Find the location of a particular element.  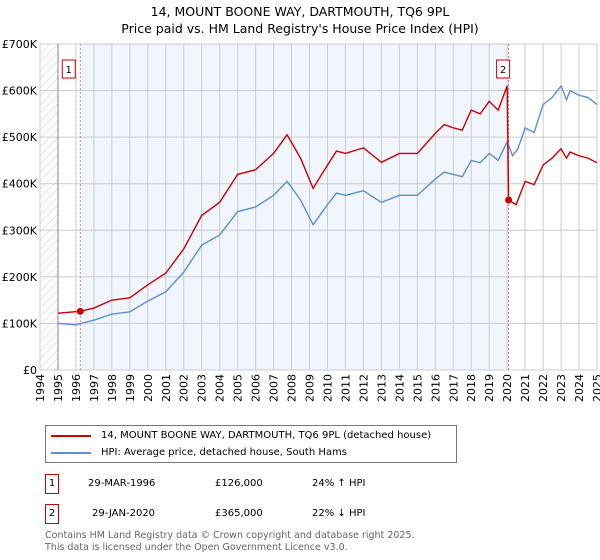

marker-badge: 2 is located at coordinates (52, 514).